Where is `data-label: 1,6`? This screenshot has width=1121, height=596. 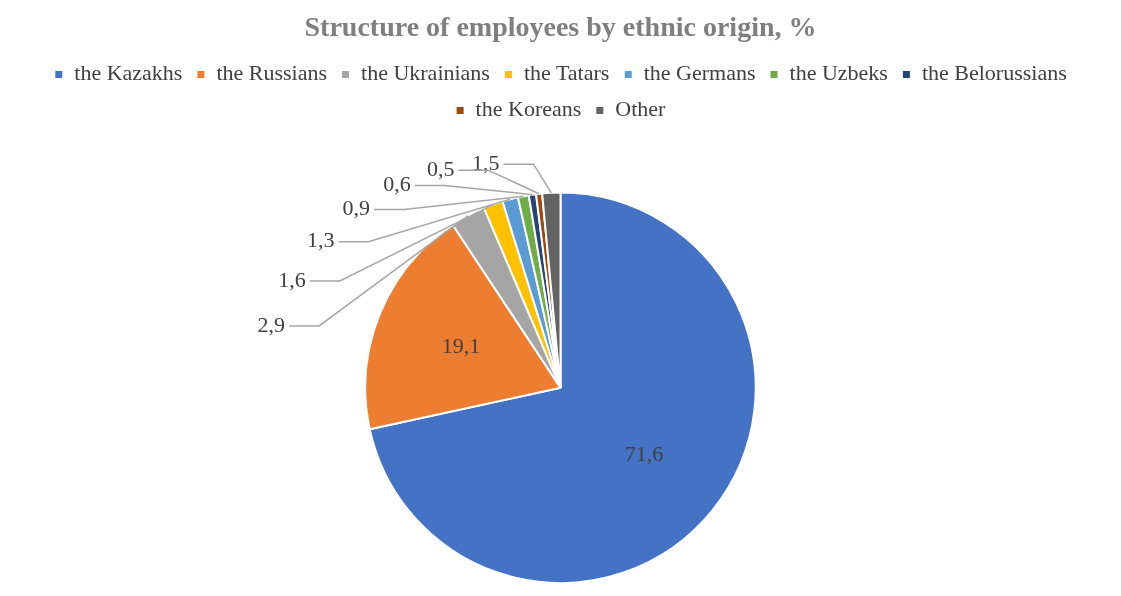
data-label: 1,6 is located at coordinates (292, 279).